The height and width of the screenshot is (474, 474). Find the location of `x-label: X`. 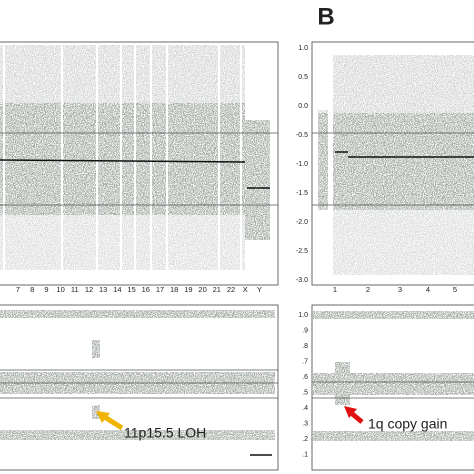

x-label: X is located at coordinates (245, 289).